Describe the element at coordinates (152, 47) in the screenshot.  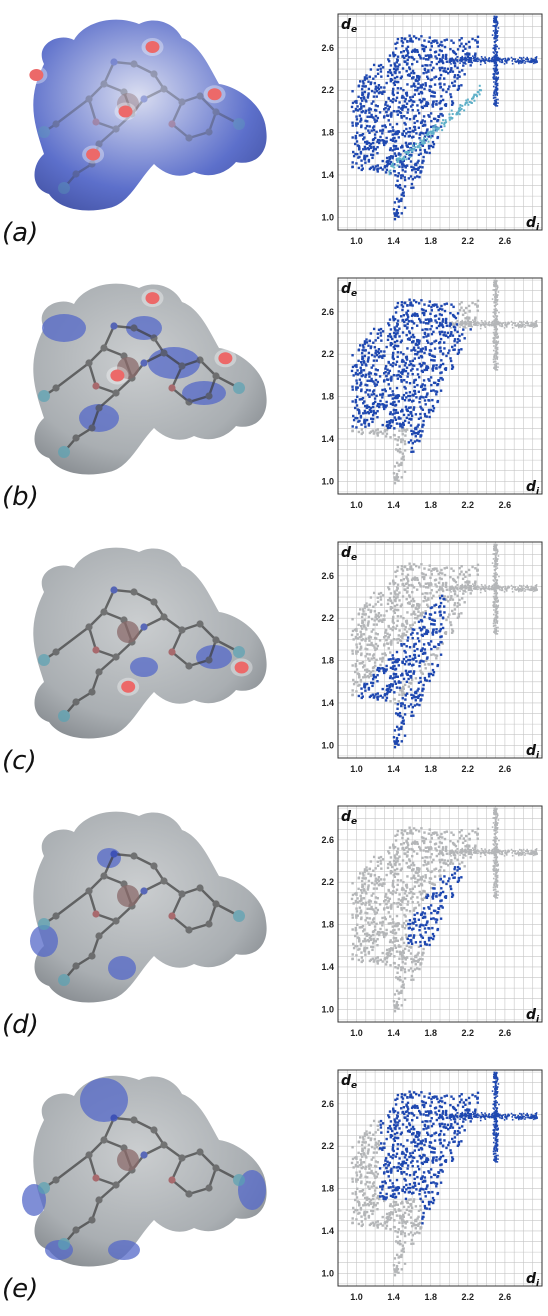
I see `contact-hot-spot` at that location.